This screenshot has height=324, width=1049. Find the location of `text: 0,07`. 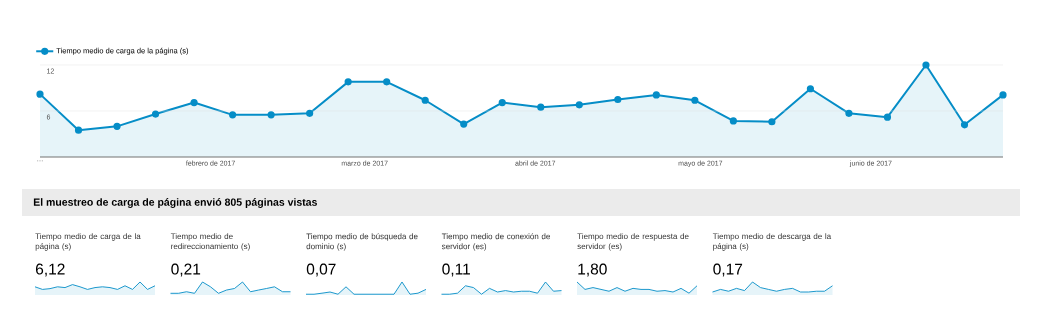

text: 0,07 is located at coordinates (321, 270).